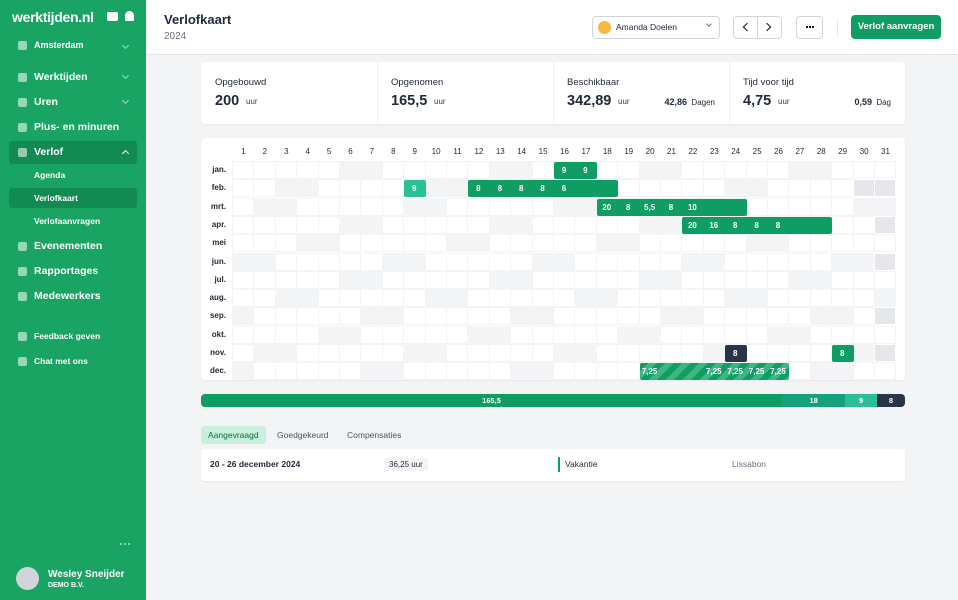 This screenshot has height=600, width=958. What do you see at coordinates (73, 175) in the screenshot?
I see `submenu-item: Agenda` at bounding box center [73, 175].